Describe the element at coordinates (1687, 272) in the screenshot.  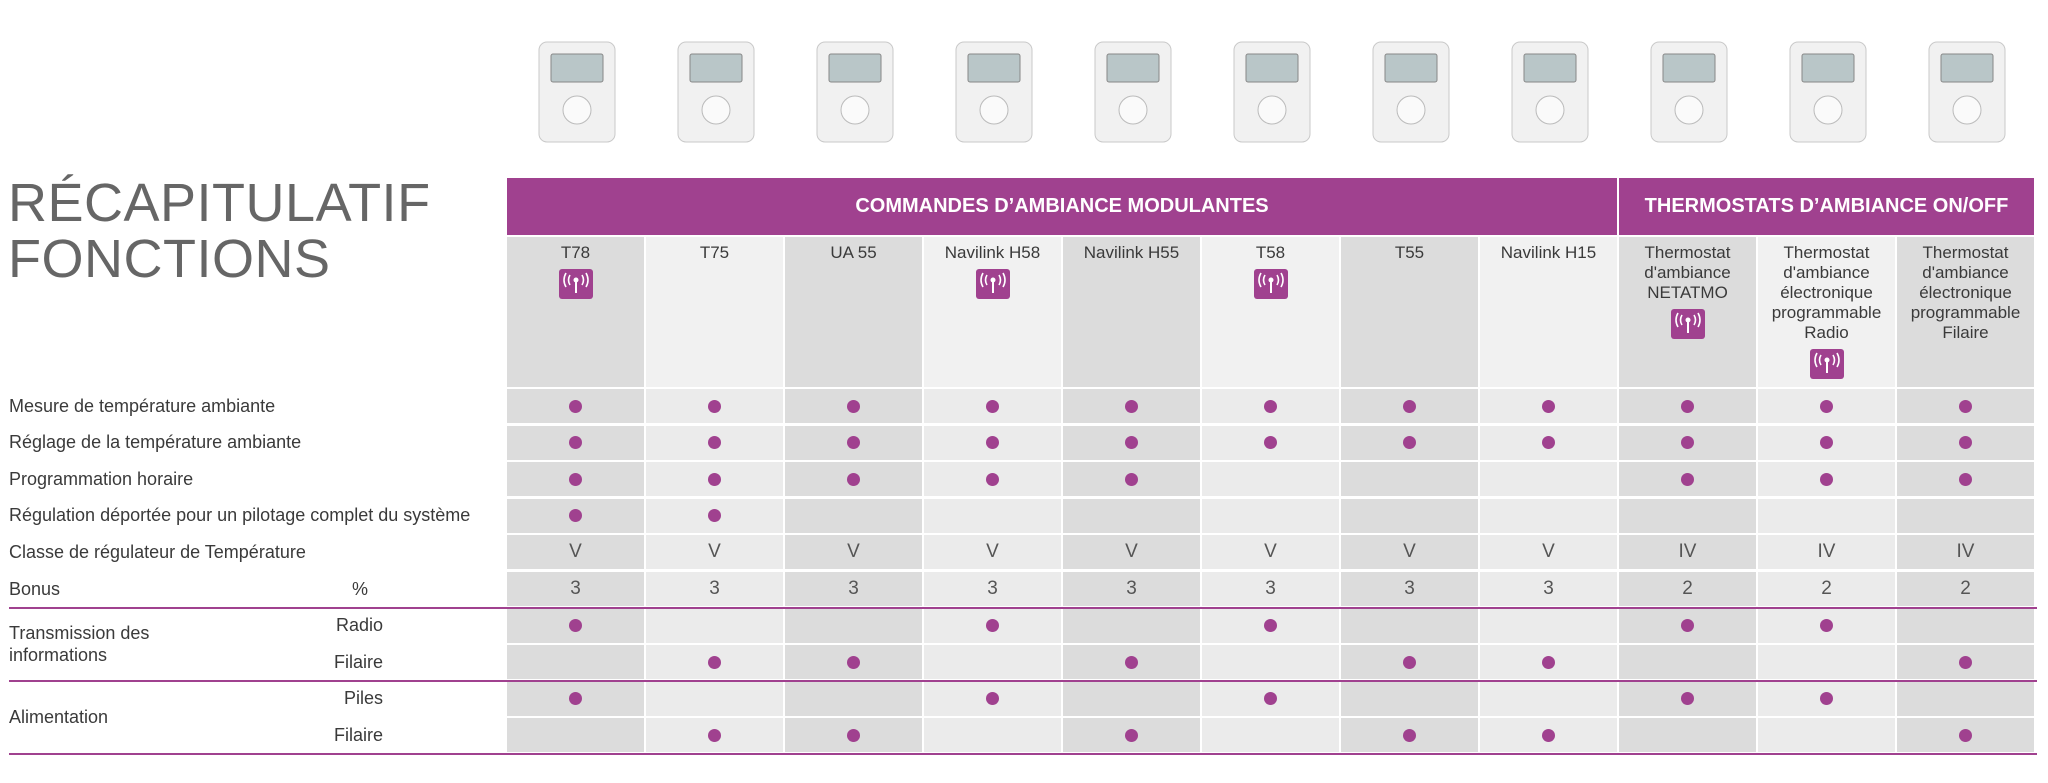
I see `column-name: Thermostat d'ambiance NETATMO` at that location.